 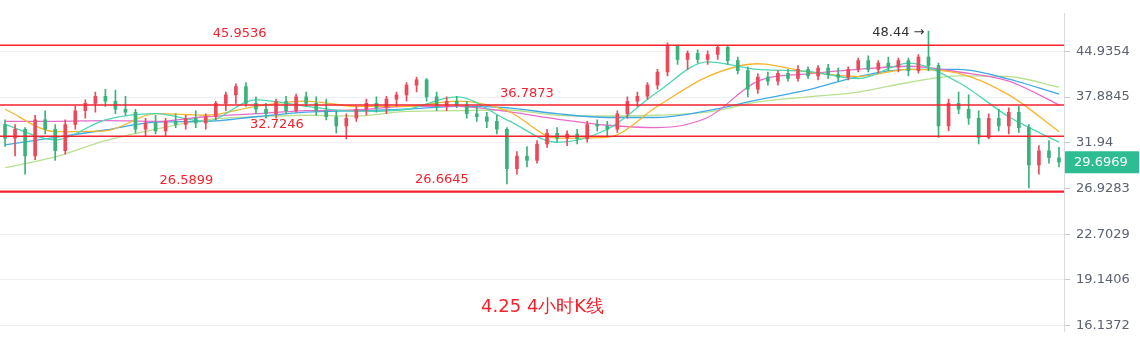 What do you see at coordinates (277, 124) in the screenshot?
I see `ref-line-label: 32.7246` at bounding box center [277, 124].